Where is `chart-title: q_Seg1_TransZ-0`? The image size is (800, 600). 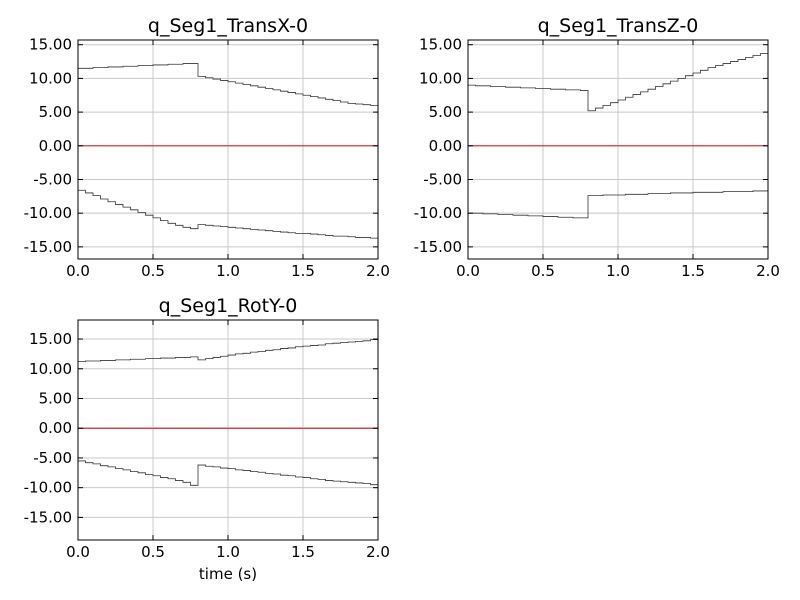
chart-title: q_Seg1_TransZ-0 is located at coordinates (618, 26).